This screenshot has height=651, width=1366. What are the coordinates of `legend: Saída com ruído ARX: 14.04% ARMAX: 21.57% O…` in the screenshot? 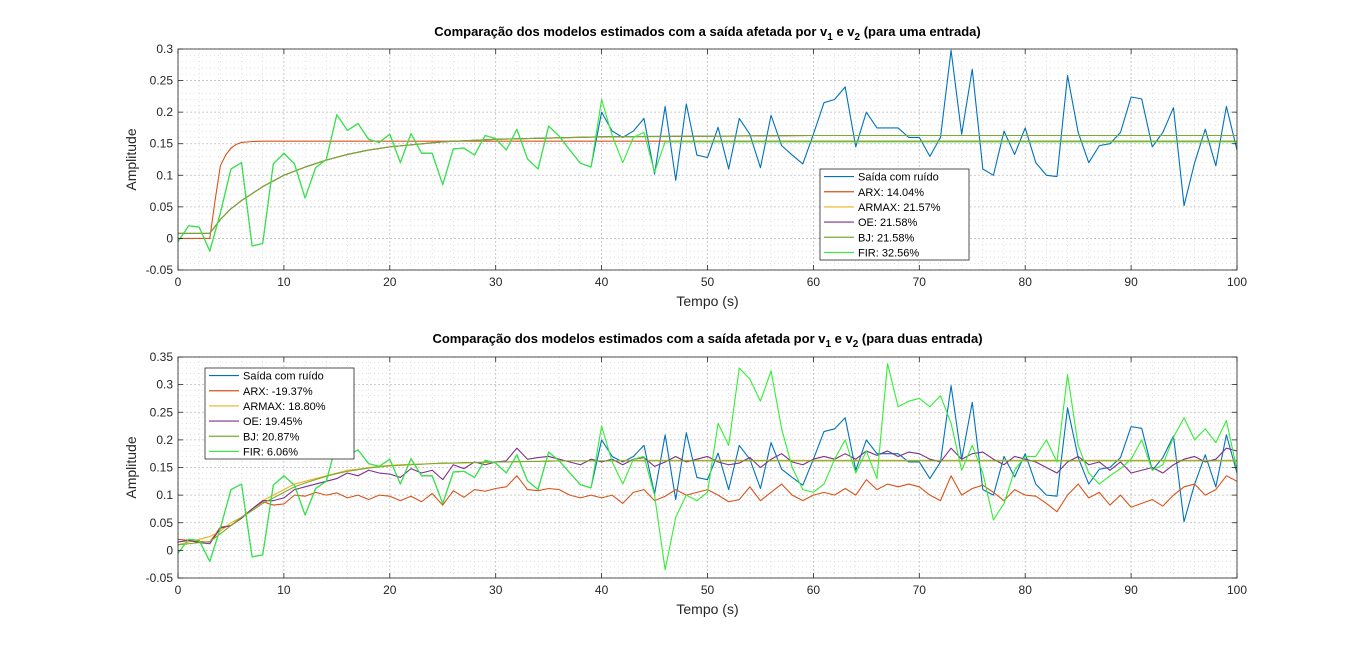 It's located at (894, 214).